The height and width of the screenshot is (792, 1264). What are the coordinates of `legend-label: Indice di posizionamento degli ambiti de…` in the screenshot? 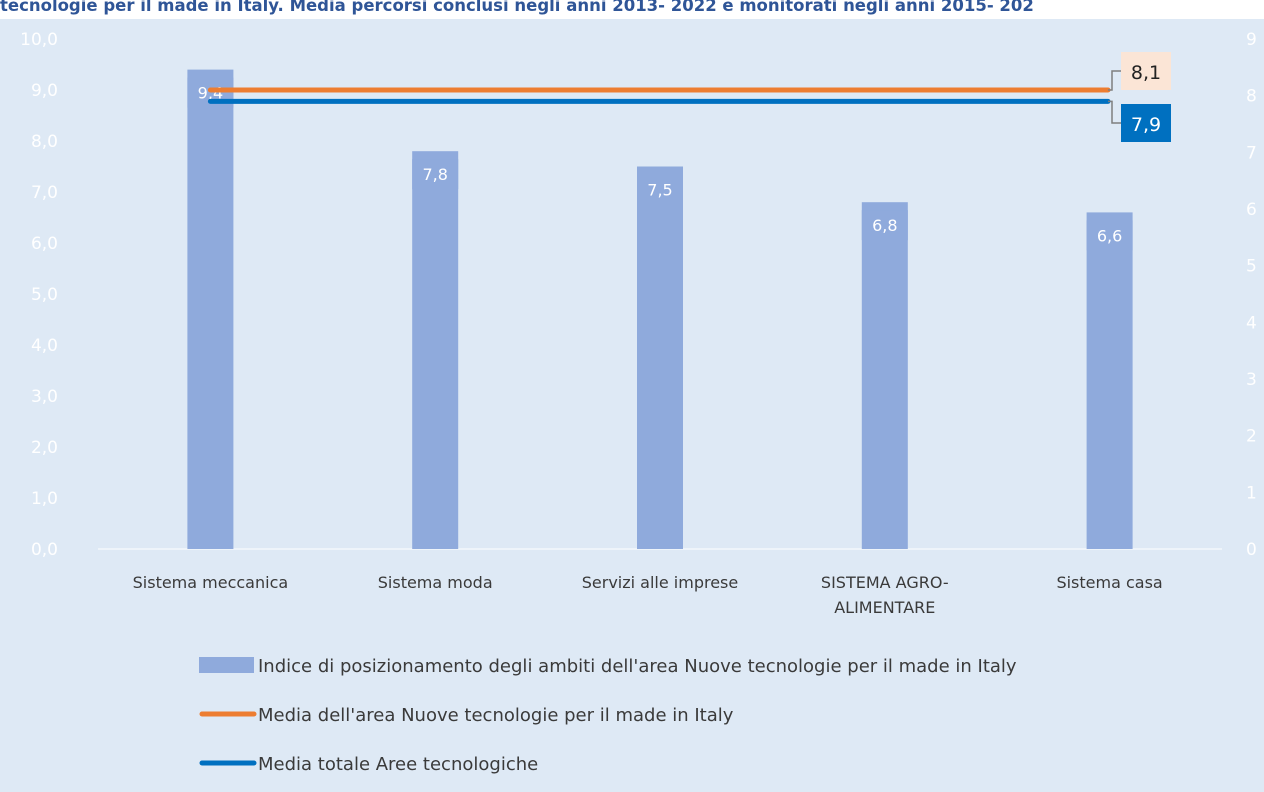 It's located at (637, 666).